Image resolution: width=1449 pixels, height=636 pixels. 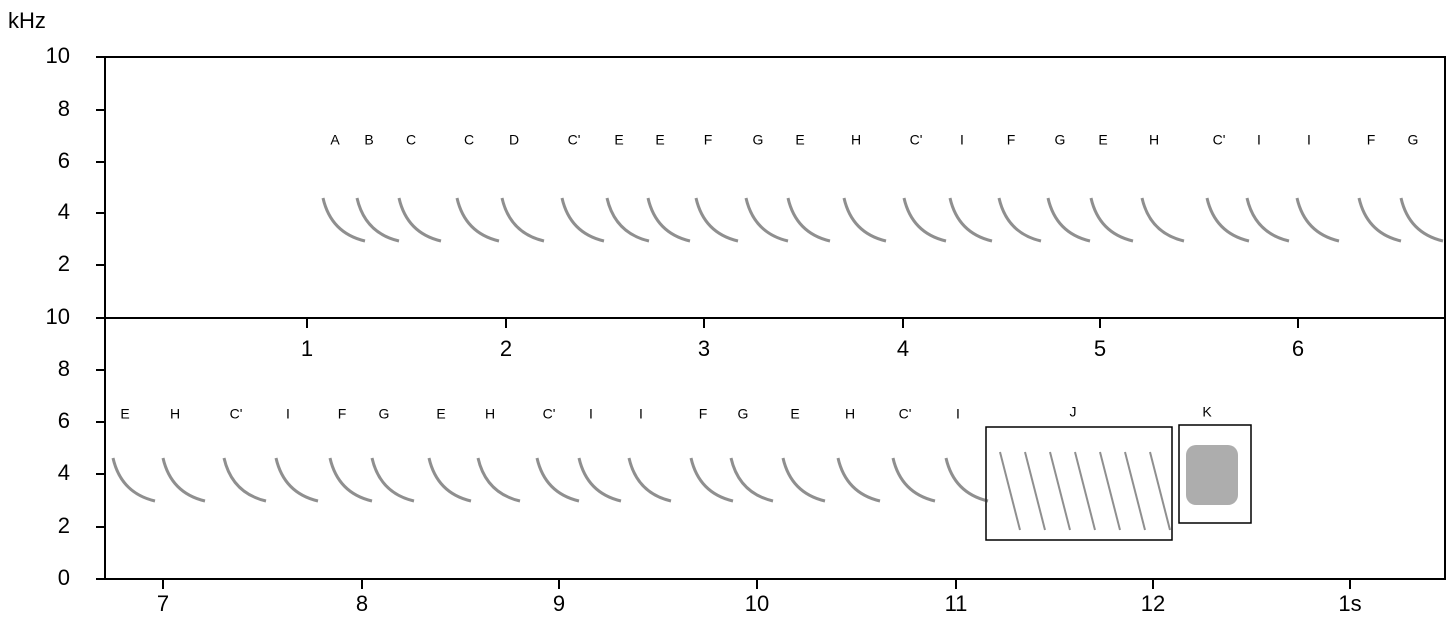 I want to click on box-label: J, so click(x=1073, y=412).